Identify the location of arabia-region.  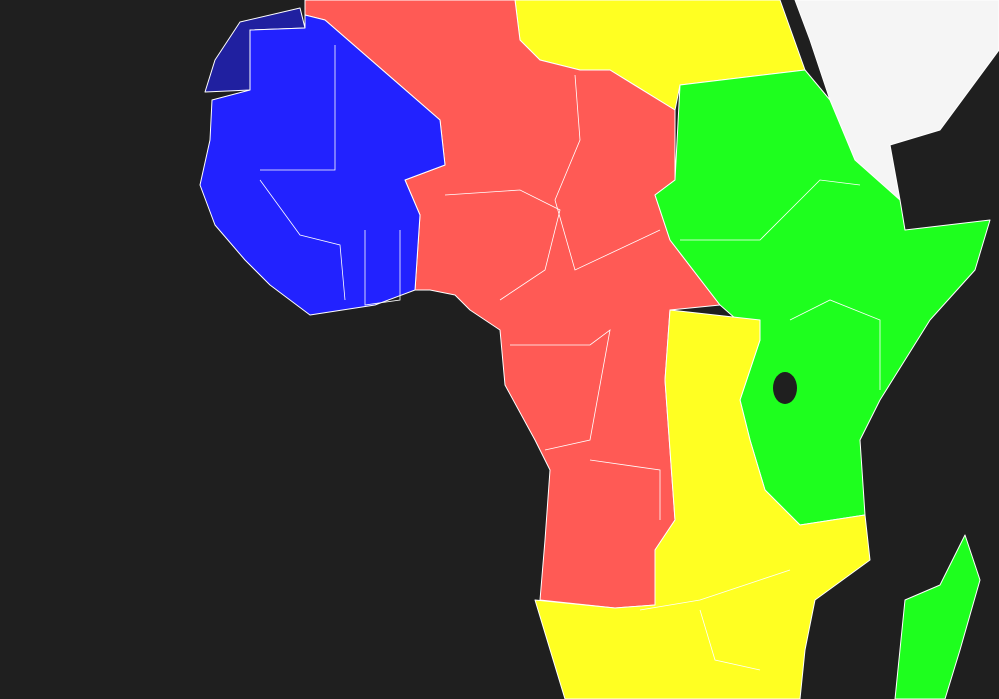
(896, 100).